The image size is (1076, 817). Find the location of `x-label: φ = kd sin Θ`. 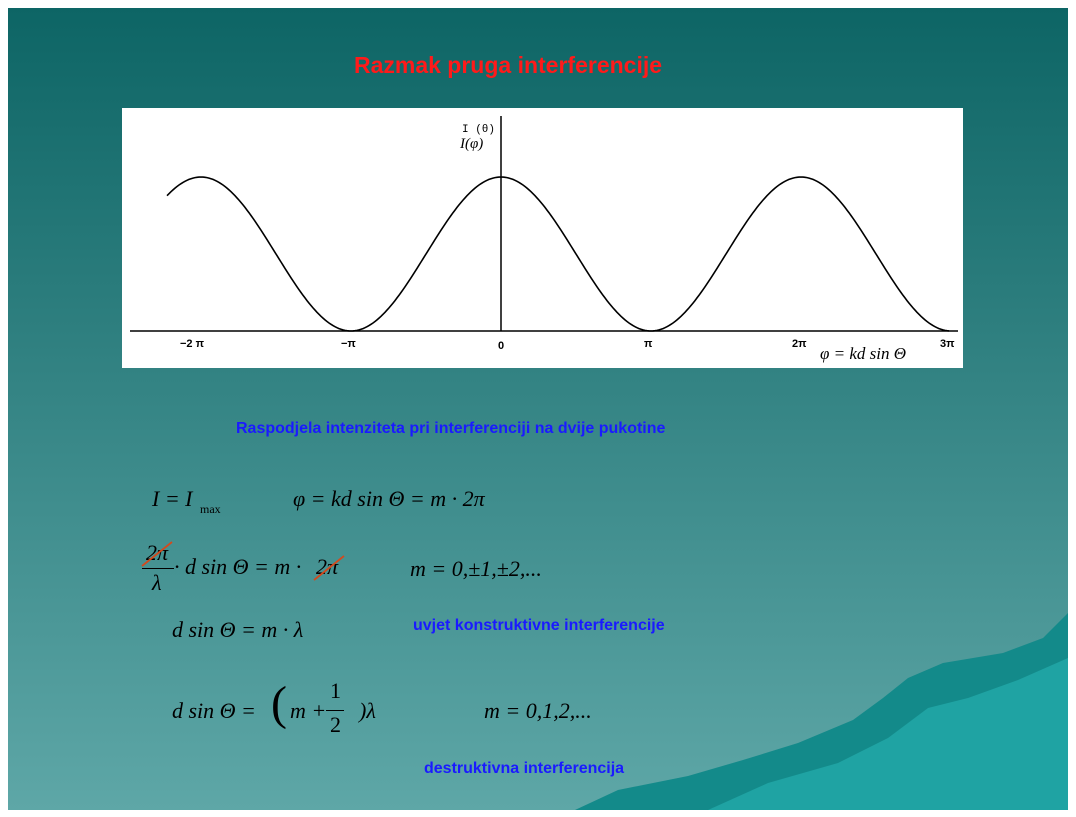

x-label: φ = kd sin Θ is located at coordinates (863, 353).